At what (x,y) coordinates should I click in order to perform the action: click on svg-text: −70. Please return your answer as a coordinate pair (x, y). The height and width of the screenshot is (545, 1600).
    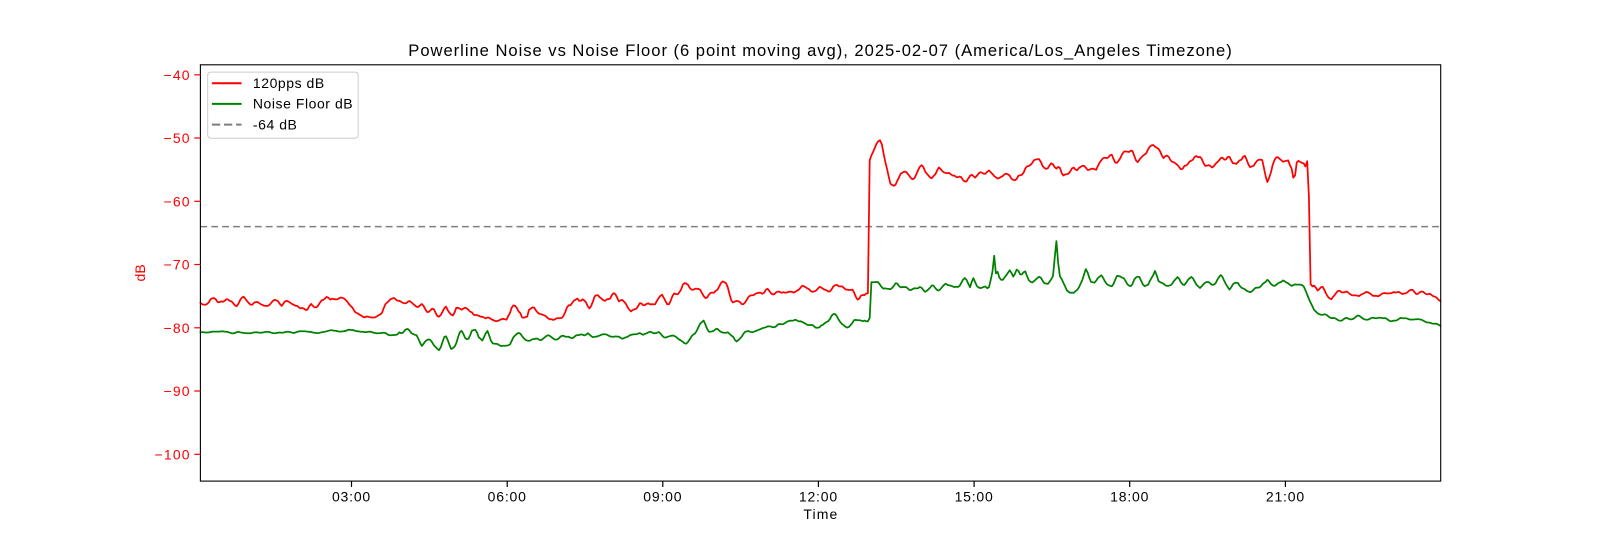
    Looking at the image, I should click on (176, 265).